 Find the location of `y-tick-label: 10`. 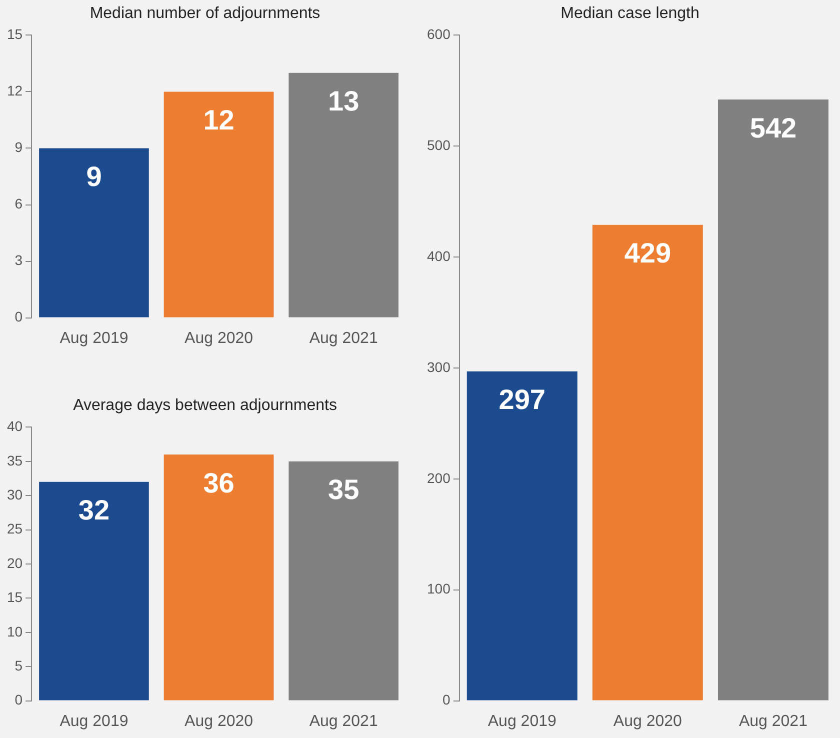

y-tick-label: 10 is located at coordinates (14, 631).